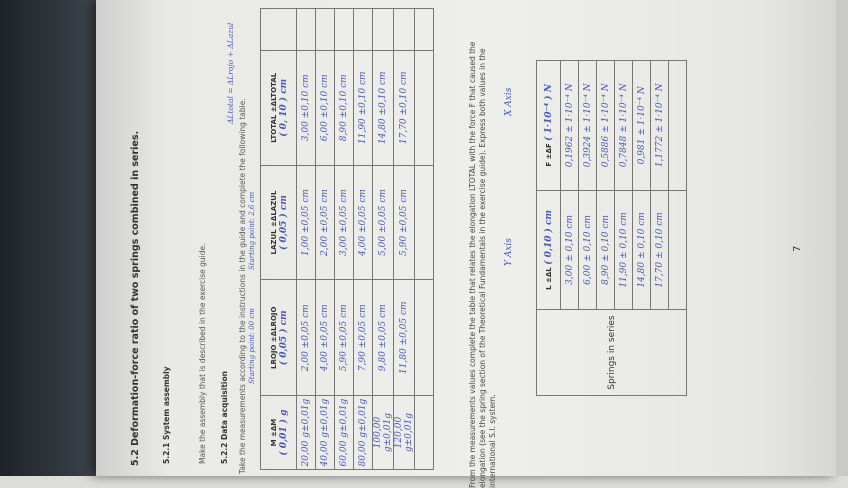  Describe the element at coordinates (306, 432) in the screenshot. I see `measurement-cell: 20,00 g±0,01g` at that location.